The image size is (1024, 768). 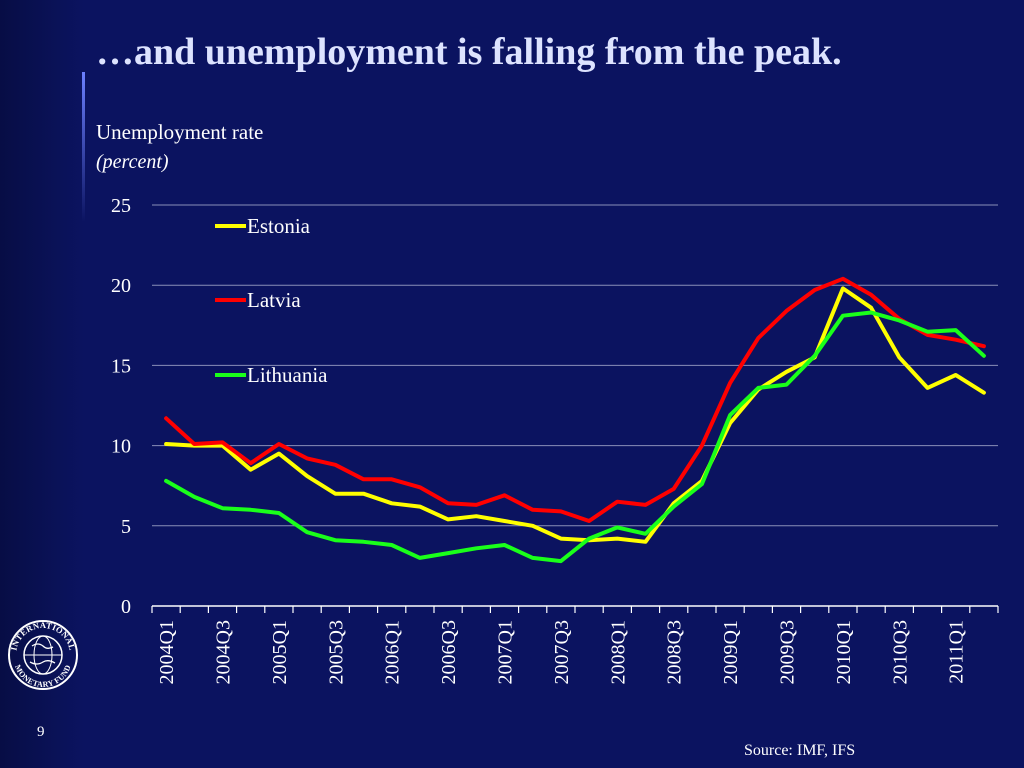 What do you see at coordinates (800, 750) in the screenshot?
I see `source-note: Source: IMF, IFS` at bounding box center [800, 750].